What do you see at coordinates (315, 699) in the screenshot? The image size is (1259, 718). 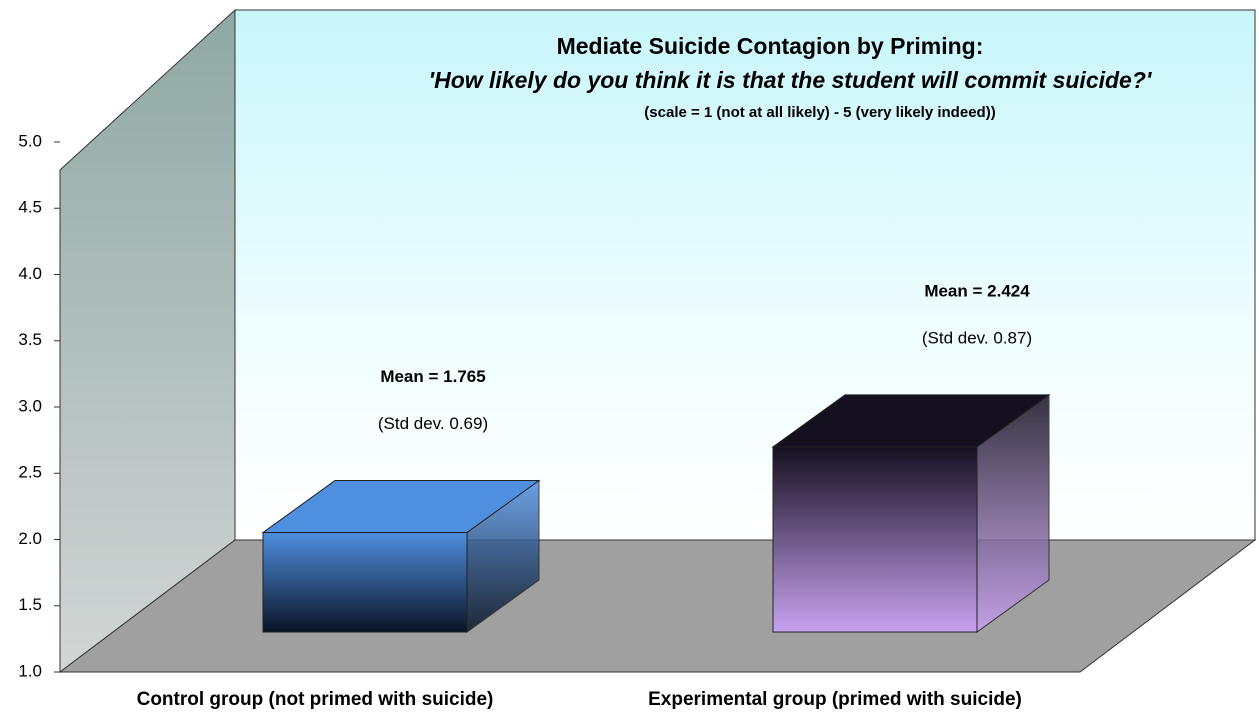 I see `x-tick-label: Control group (not primed with suicide)` at bounding box center [315, 699].